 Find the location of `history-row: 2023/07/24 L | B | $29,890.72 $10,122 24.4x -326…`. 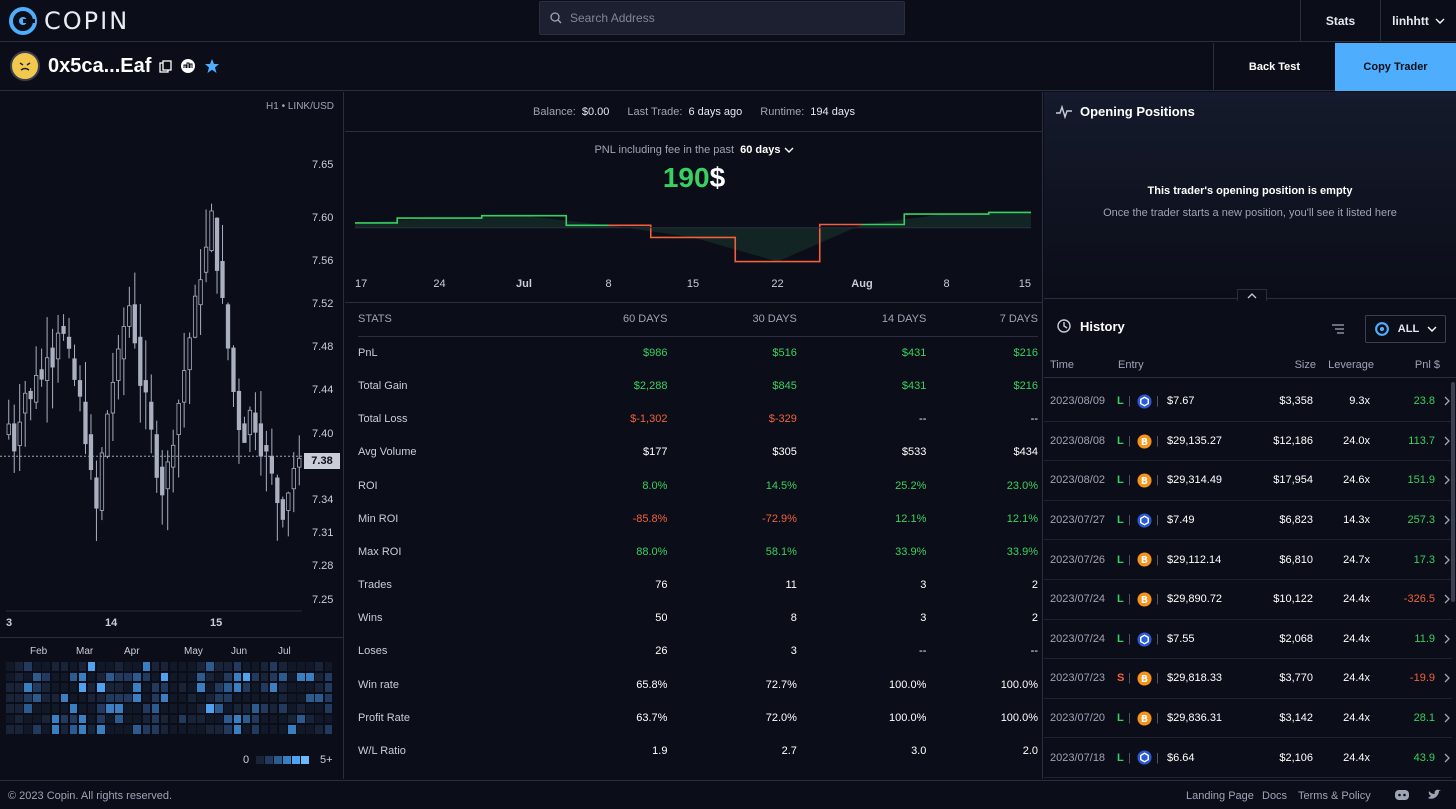

history-row: 2023/07/24 L | B | $29,890.72 $10,122 24.4x -326… is located at coordinates (1248, 600).